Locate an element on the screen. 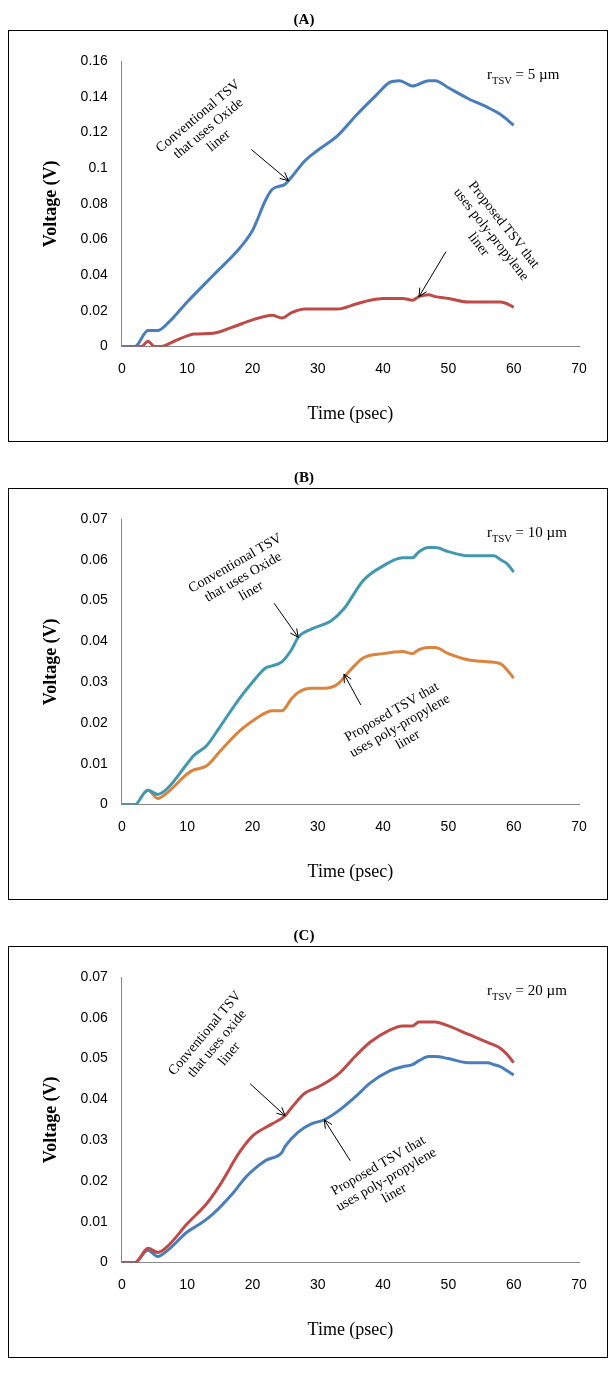  y-tick-label: 0.08 is located at coordinates (94, 202).